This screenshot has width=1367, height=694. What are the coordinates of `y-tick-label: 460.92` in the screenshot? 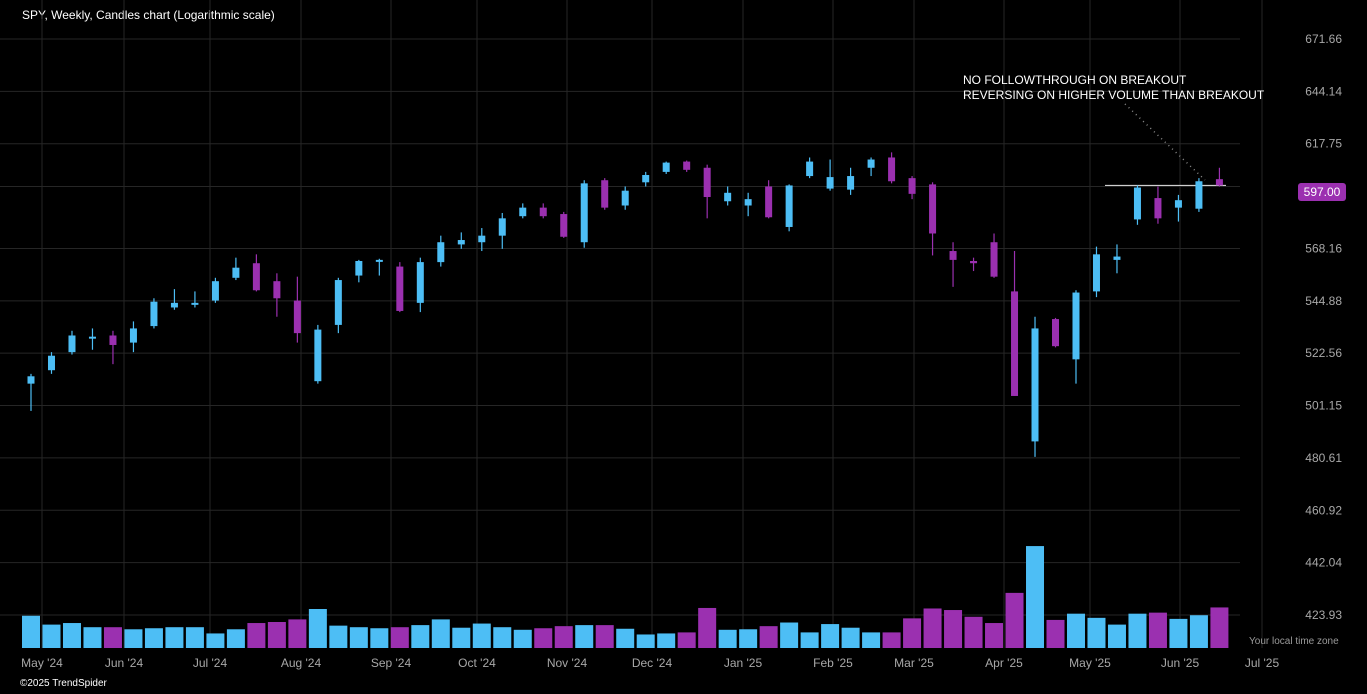 It's located at (1323, 510).